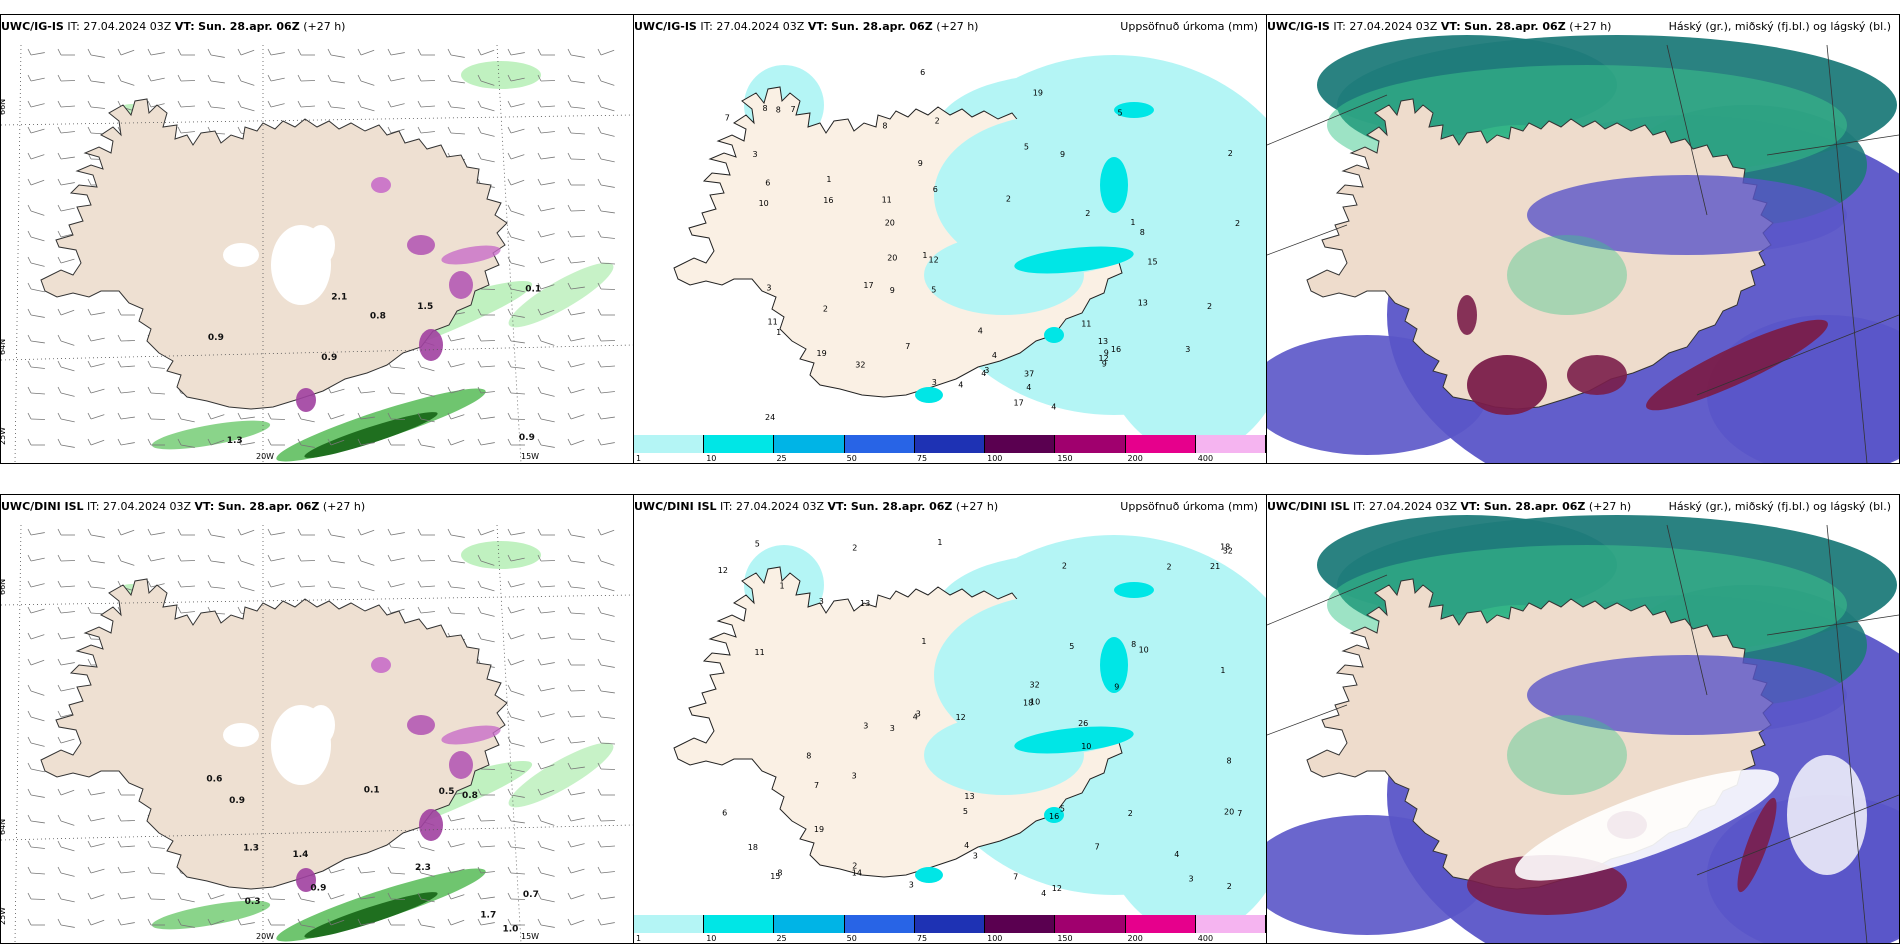 The height and width of the screenshot is (950, 1900). What do you see at coordinates (781, 938) in the screenshot?
I see `legend-tick: 25` at bounding box center [781, 938].